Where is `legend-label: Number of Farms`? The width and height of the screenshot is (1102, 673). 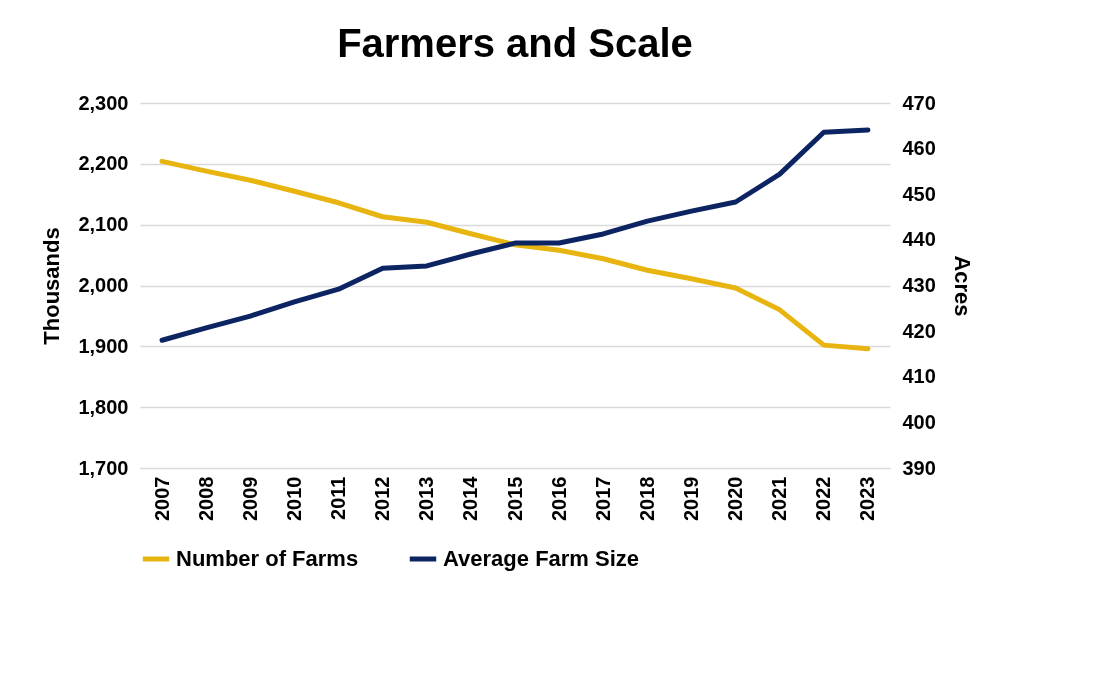 legend-label: Number of Farms is located at coordinates (267, 558).